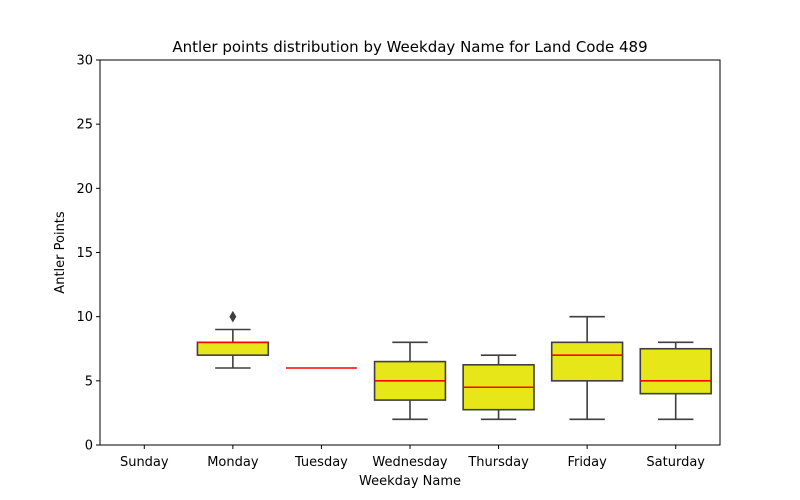 The image size is (800, 500). What do you see at coordinates (498, 387) in the screenshot?
I see `box-group-thursday` at bounding box center [498, 387].